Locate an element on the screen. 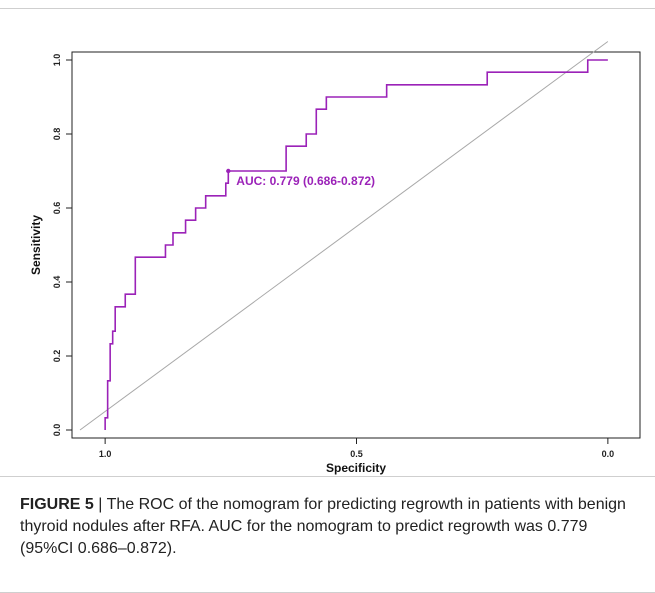 The height and width of the screenshot is (593, 655). y-tick-label: 0.2 is located at coordinates (57, 356).